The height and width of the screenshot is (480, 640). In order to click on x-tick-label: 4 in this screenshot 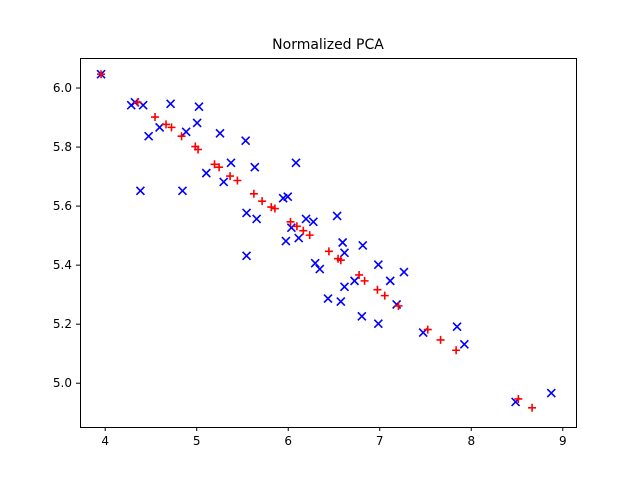, I will do `click(105, 441)`.